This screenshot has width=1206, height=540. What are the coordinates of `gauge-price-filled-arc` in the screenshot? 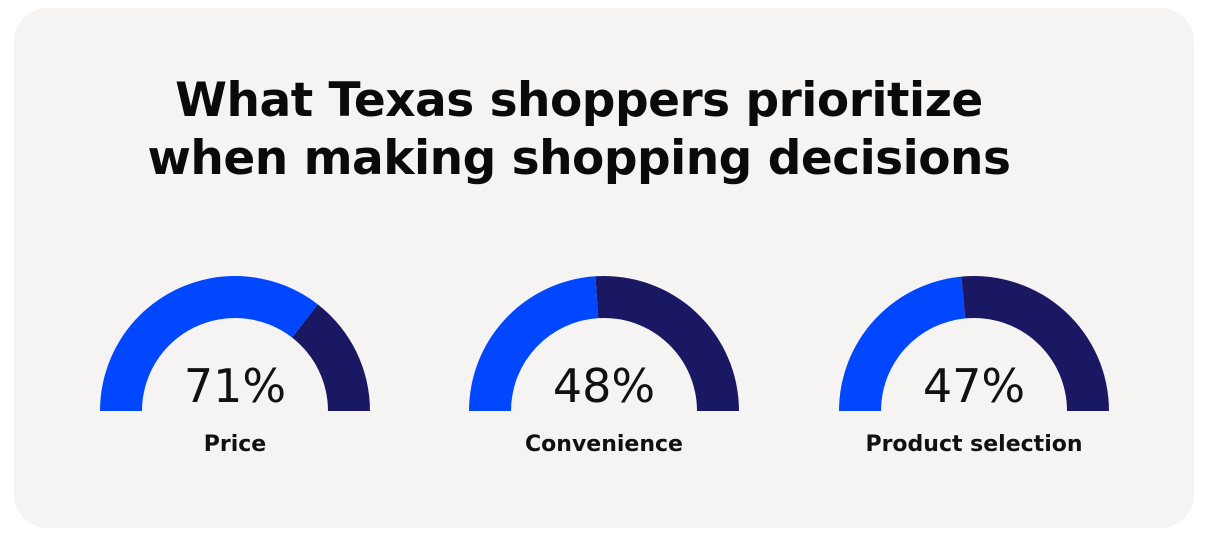 It's located at (209, 343).